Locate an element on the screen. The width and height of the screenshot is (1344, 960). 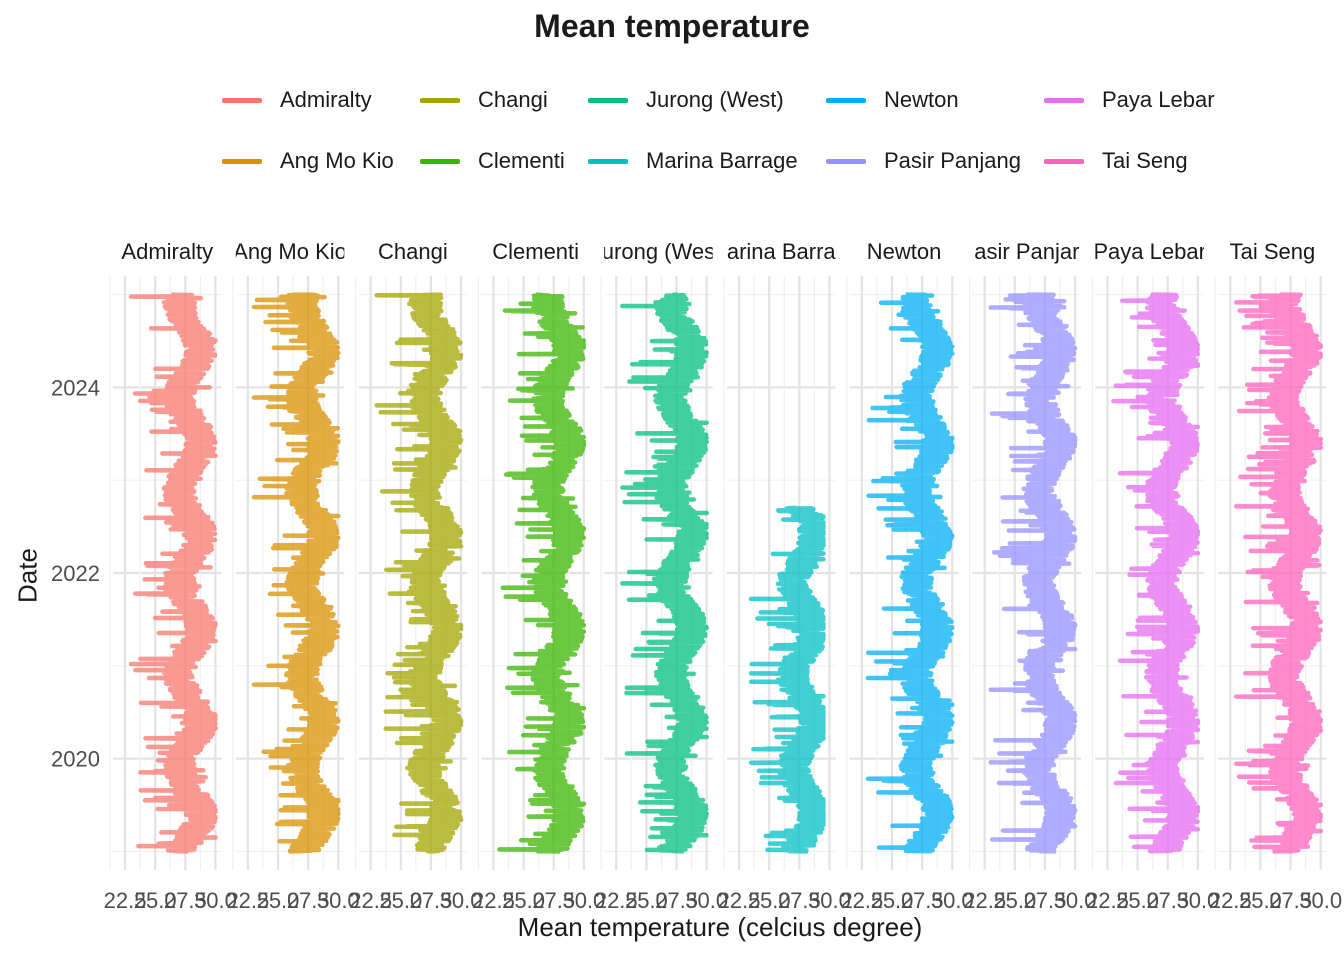
facet-panel: 22.525.027.530.0 Ang Mo Kio is located at coordinates (292, 576).